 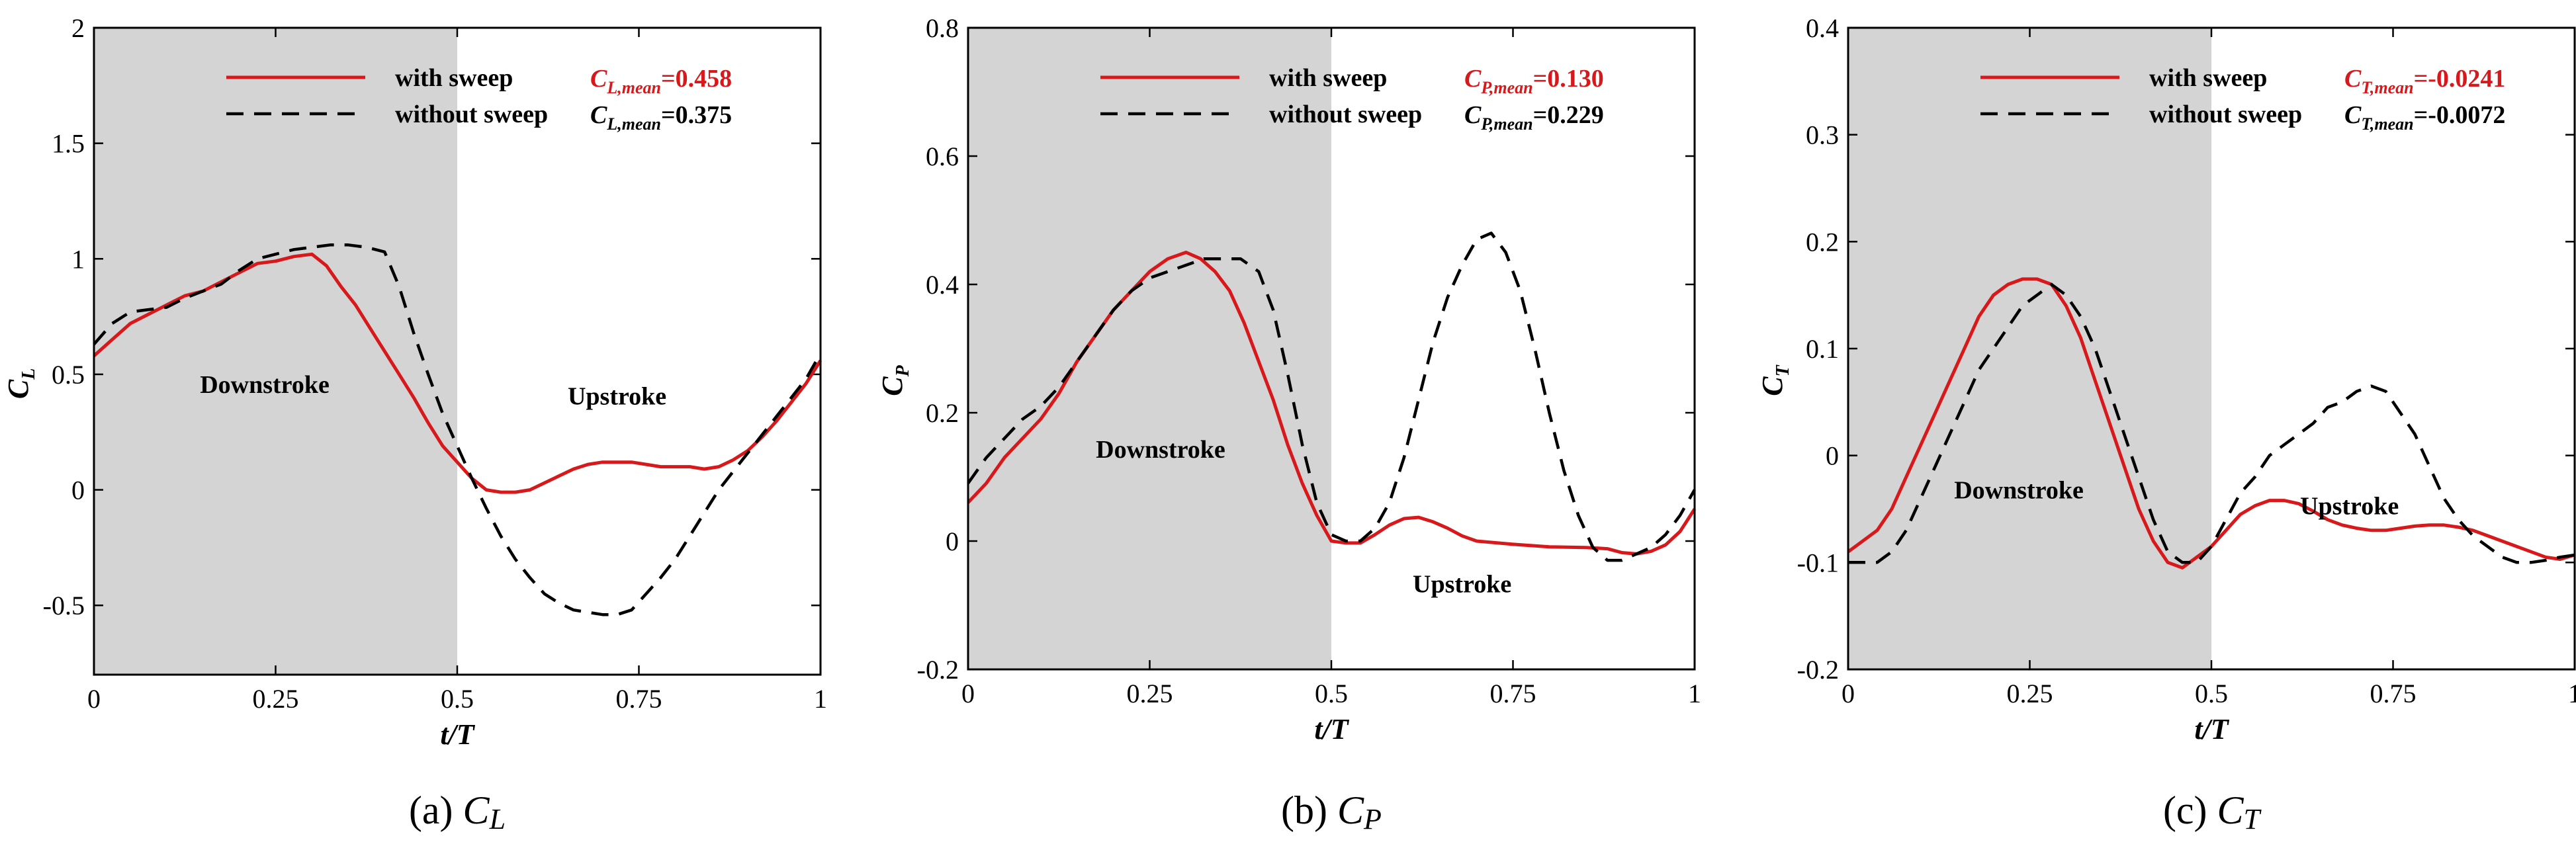 What do you see at coordinates (1822, 135) in the screenshot?
I see `y-tick-label: 0.3` at bounding box center [1822, 135].